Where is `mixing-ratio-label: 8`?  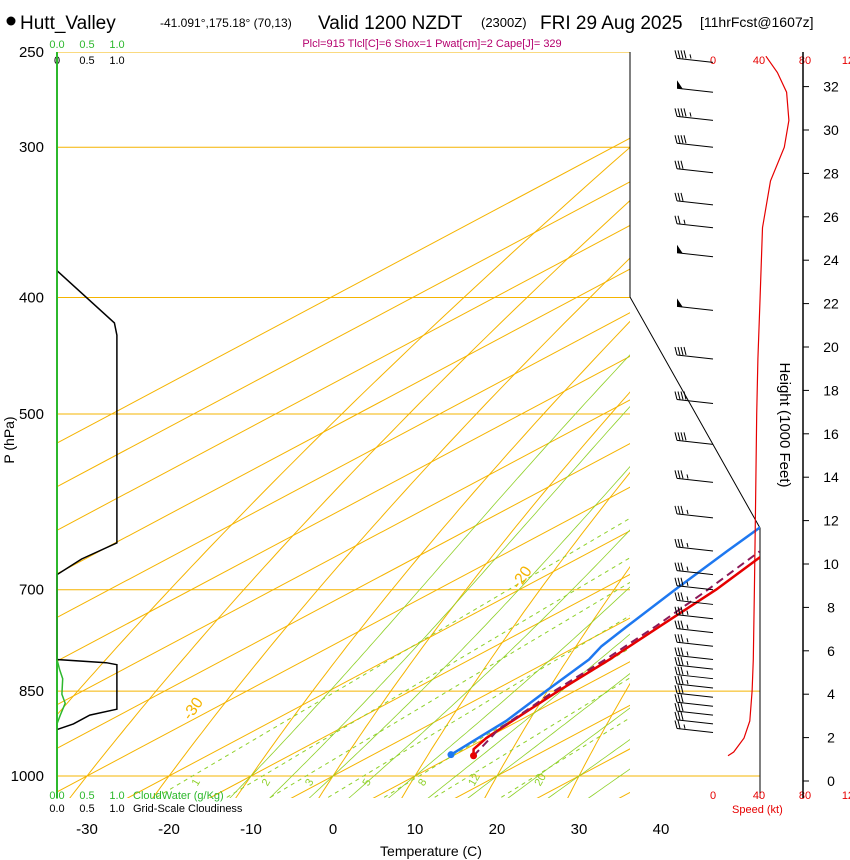 mixing-ratio-label: 8 is located at coordinates (422, 782).